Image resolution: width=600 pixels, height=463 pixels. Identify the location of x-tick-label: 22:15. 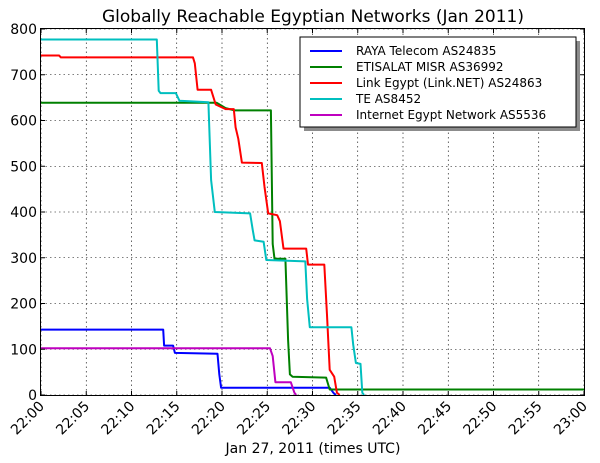
(164, 419).